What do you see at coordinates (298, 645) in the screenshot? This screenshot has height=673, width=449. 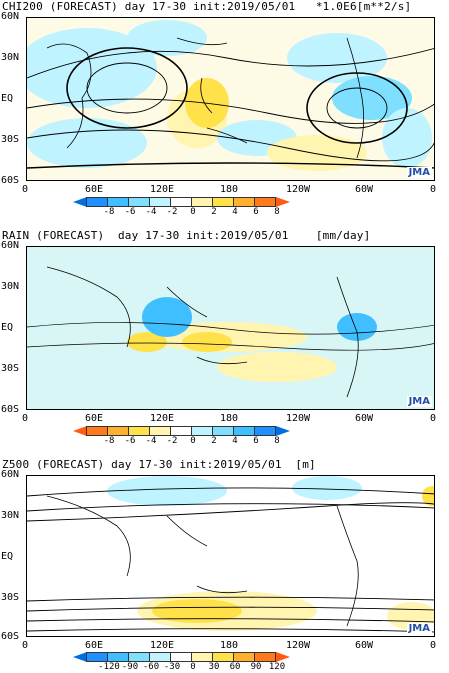 I see `lon-label: 120W` at bounding box center [298, 645].